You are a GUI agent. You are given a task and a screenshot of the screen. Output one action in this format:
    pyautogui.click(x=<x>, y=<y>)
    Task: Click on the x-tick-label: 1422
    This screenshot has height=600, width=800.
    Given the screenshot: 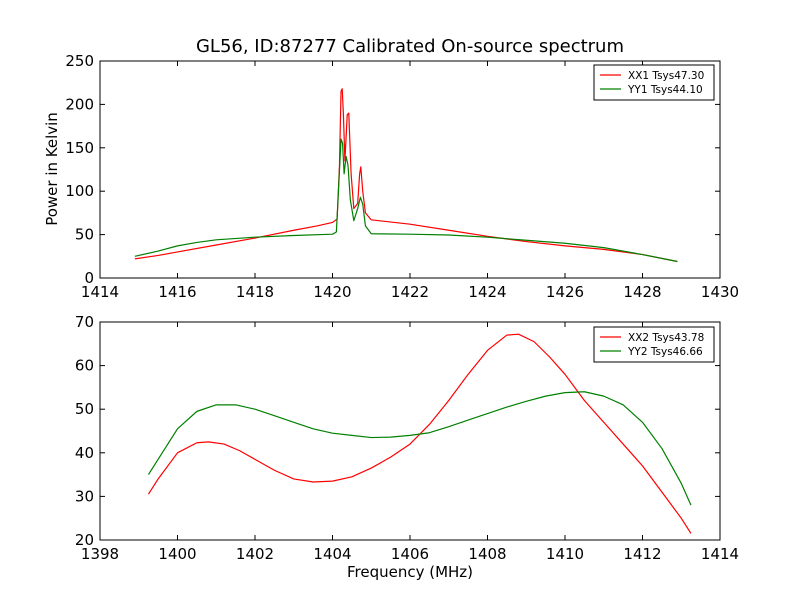 What is the action you would take?
    pyautogui.click(x=410, y=292)
    